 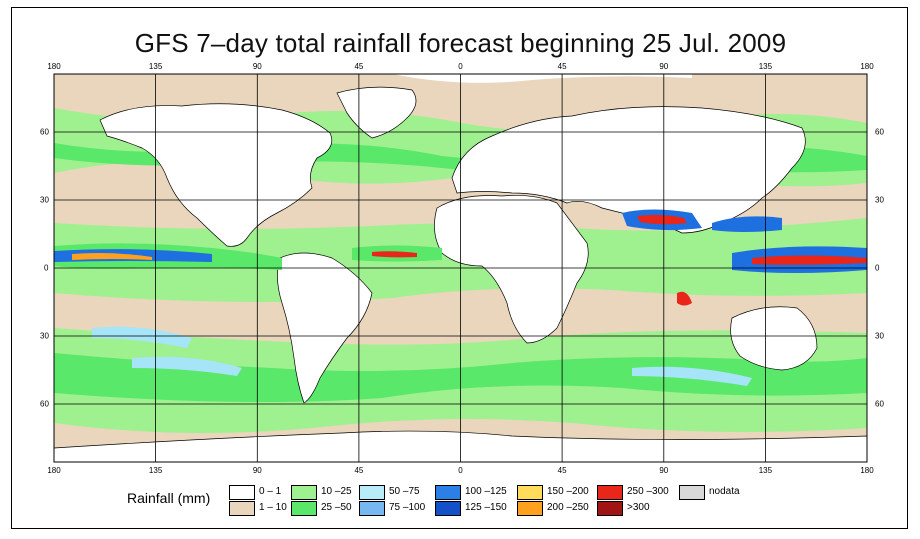 What do you see at coordinates (724, 491) in the screenshot?
I see `legend-label: nodata` at bounding box center [724, 491].